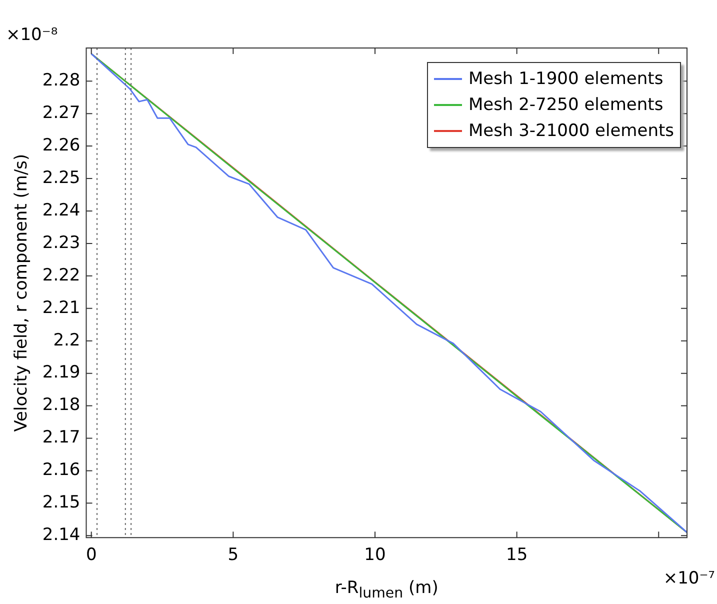 The image size is (717, 604). I want to click on y-axis-title: Velocity field, r component (m/s), so click(22, 293).